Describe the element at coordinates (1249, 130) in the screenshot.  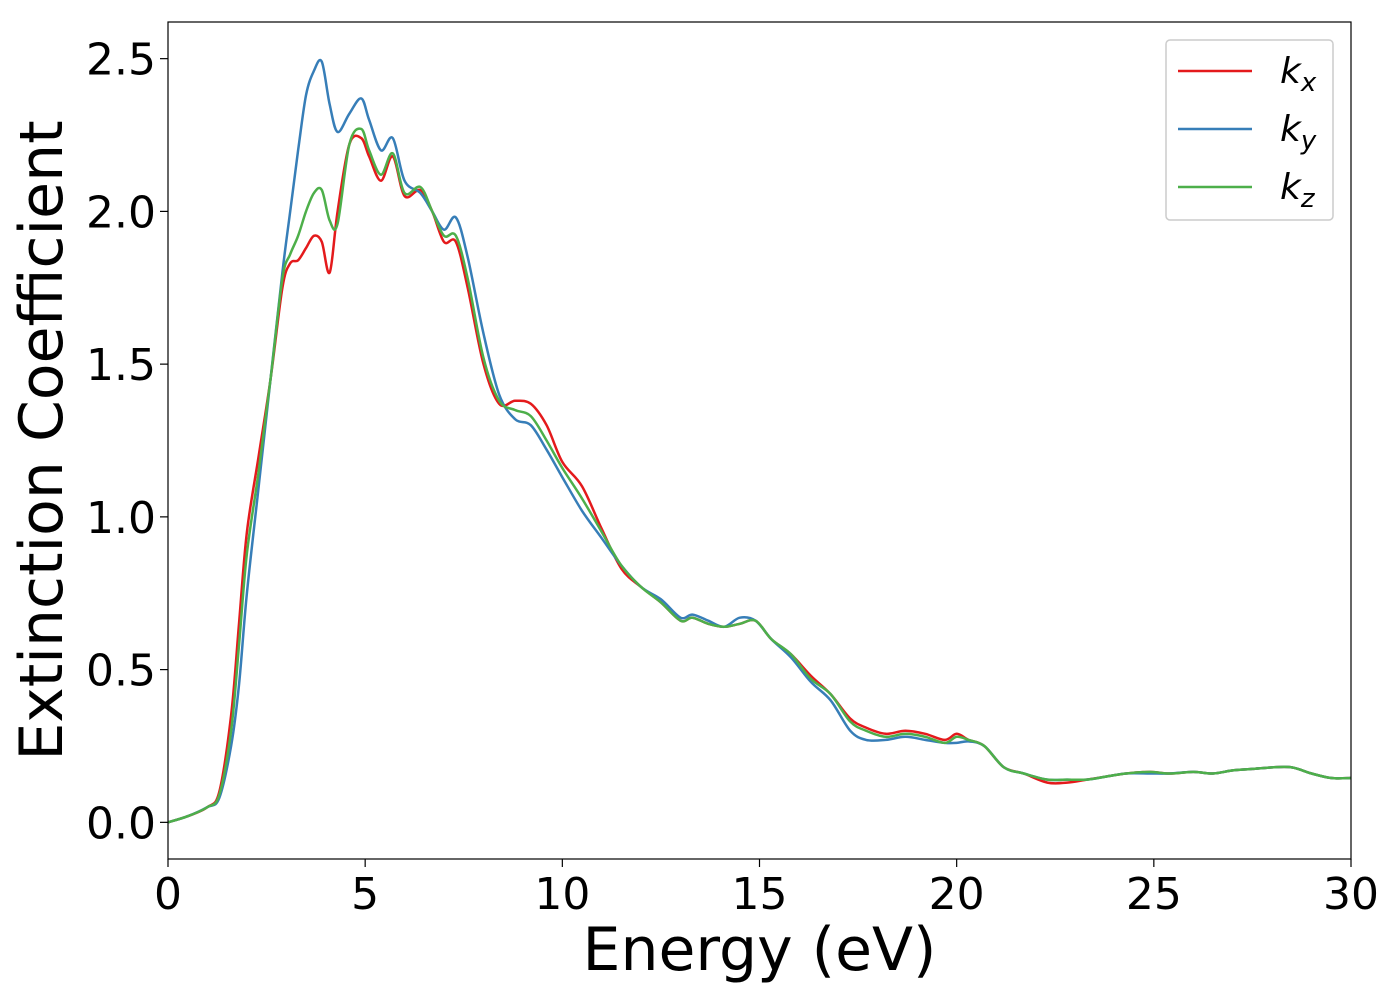
I see `legend: kx ky kz` at that location.